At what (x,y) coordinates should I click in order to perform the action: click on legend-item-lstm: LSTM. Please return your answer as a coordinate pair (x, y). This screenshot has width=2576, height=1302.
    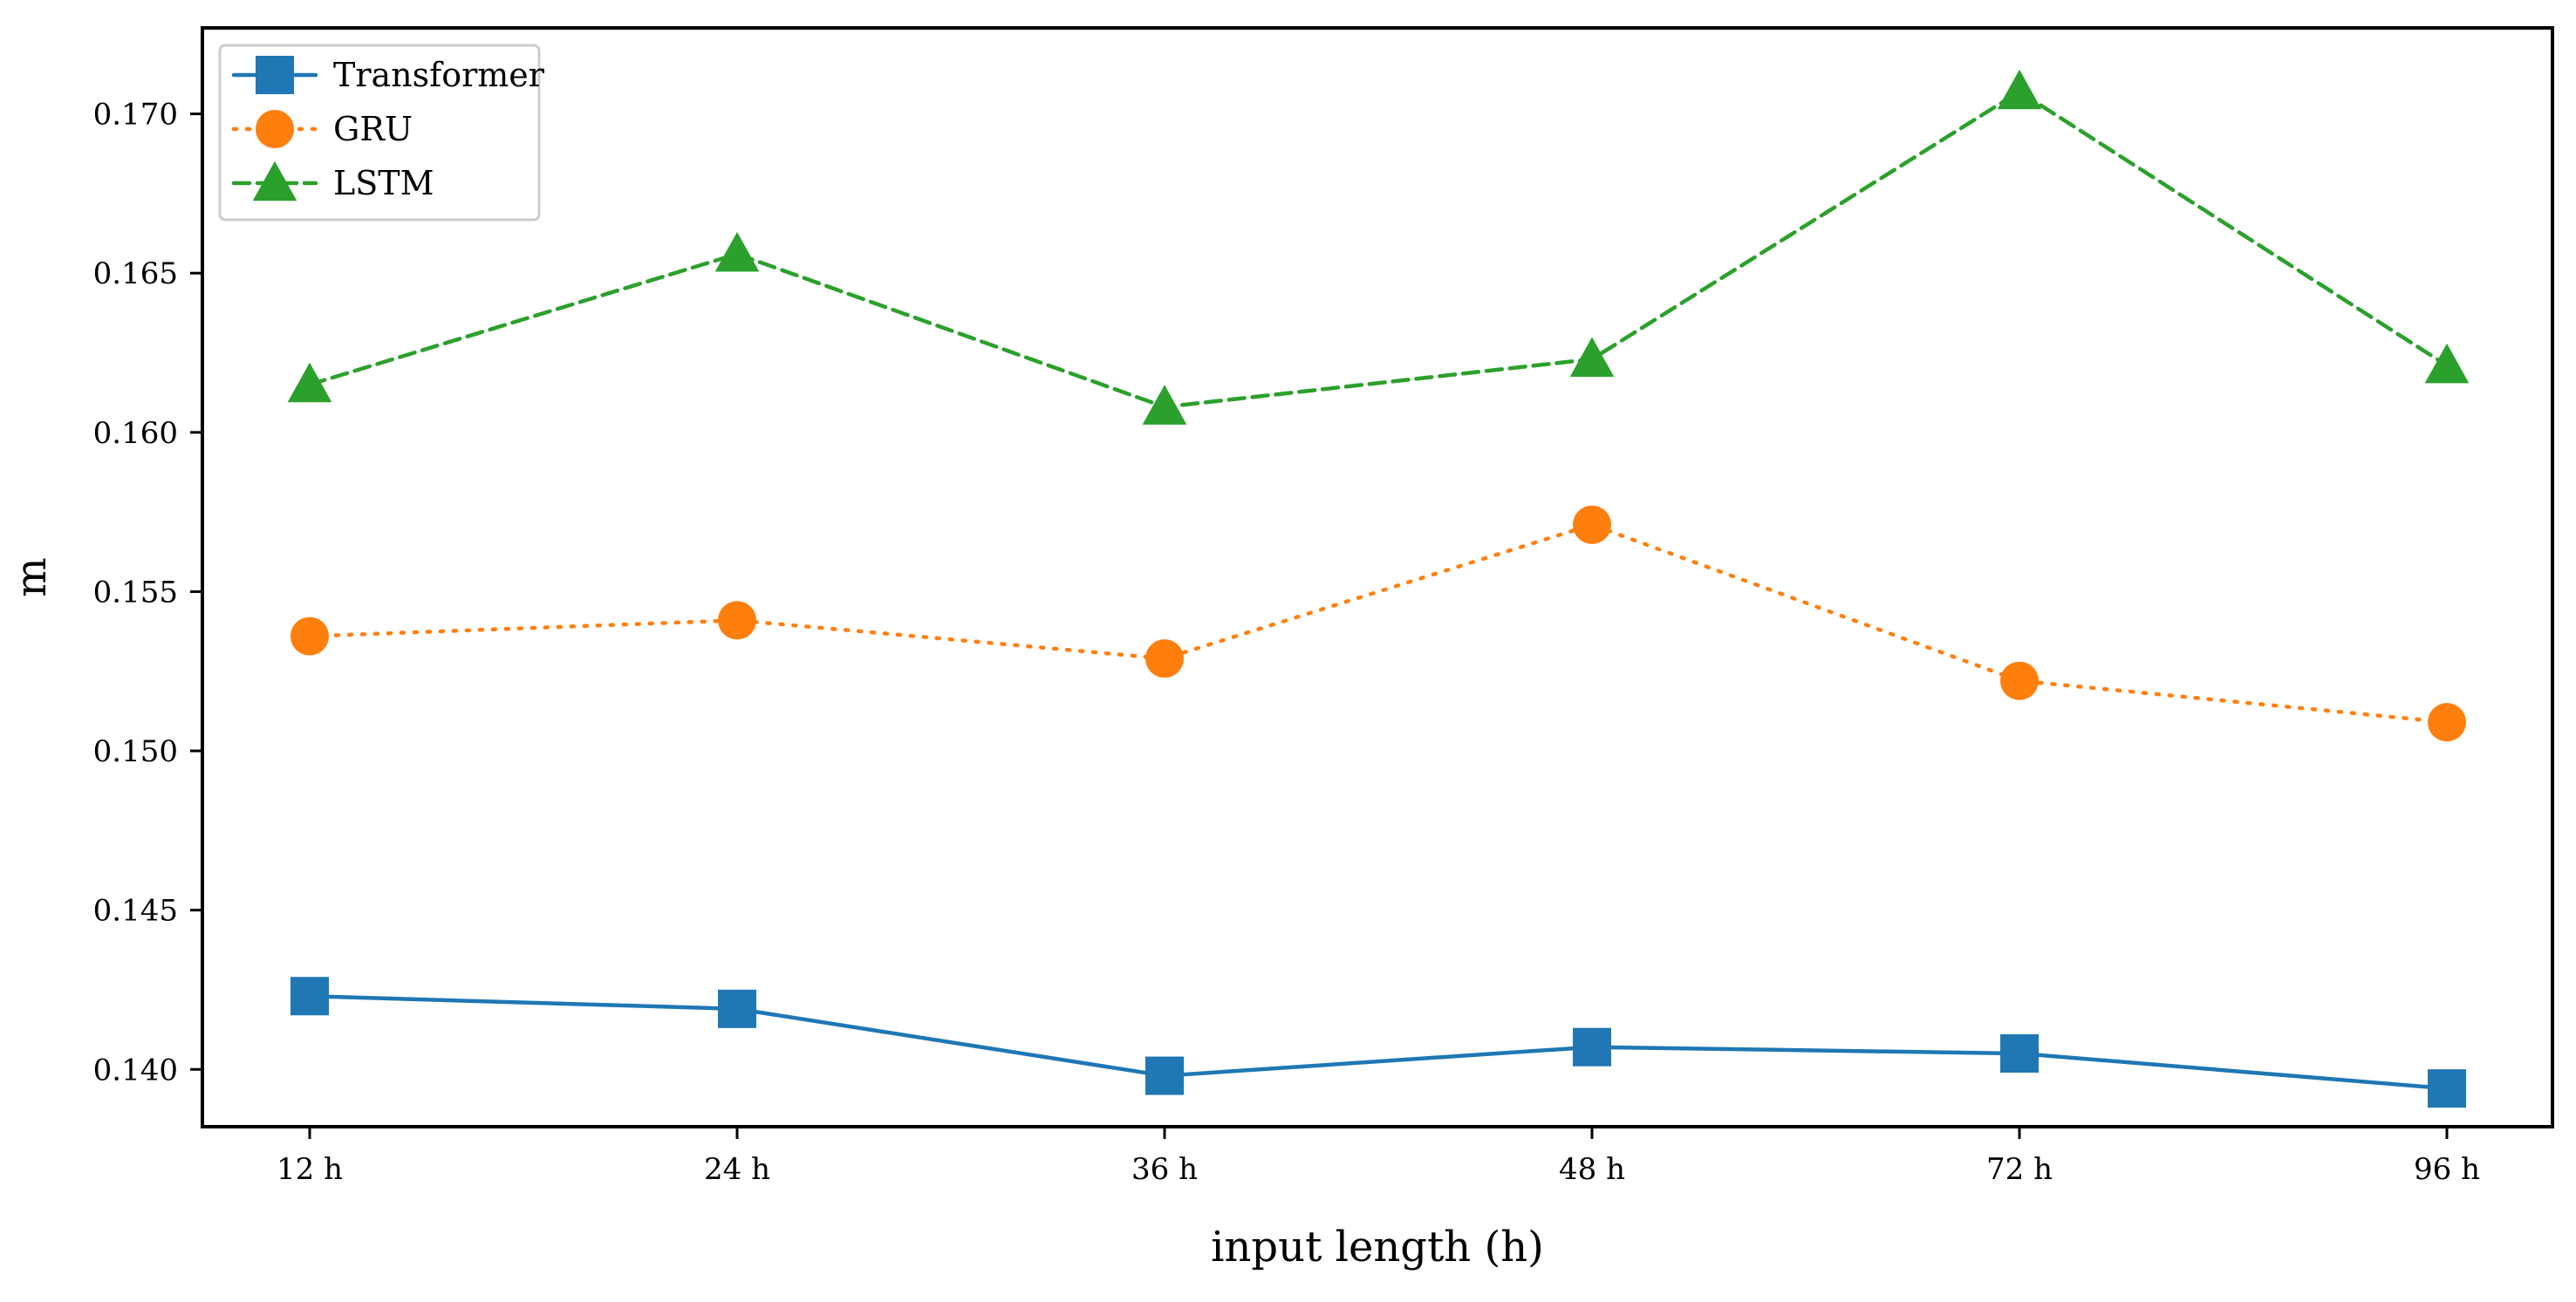
    Looking at the image, I should click on (332, 181).